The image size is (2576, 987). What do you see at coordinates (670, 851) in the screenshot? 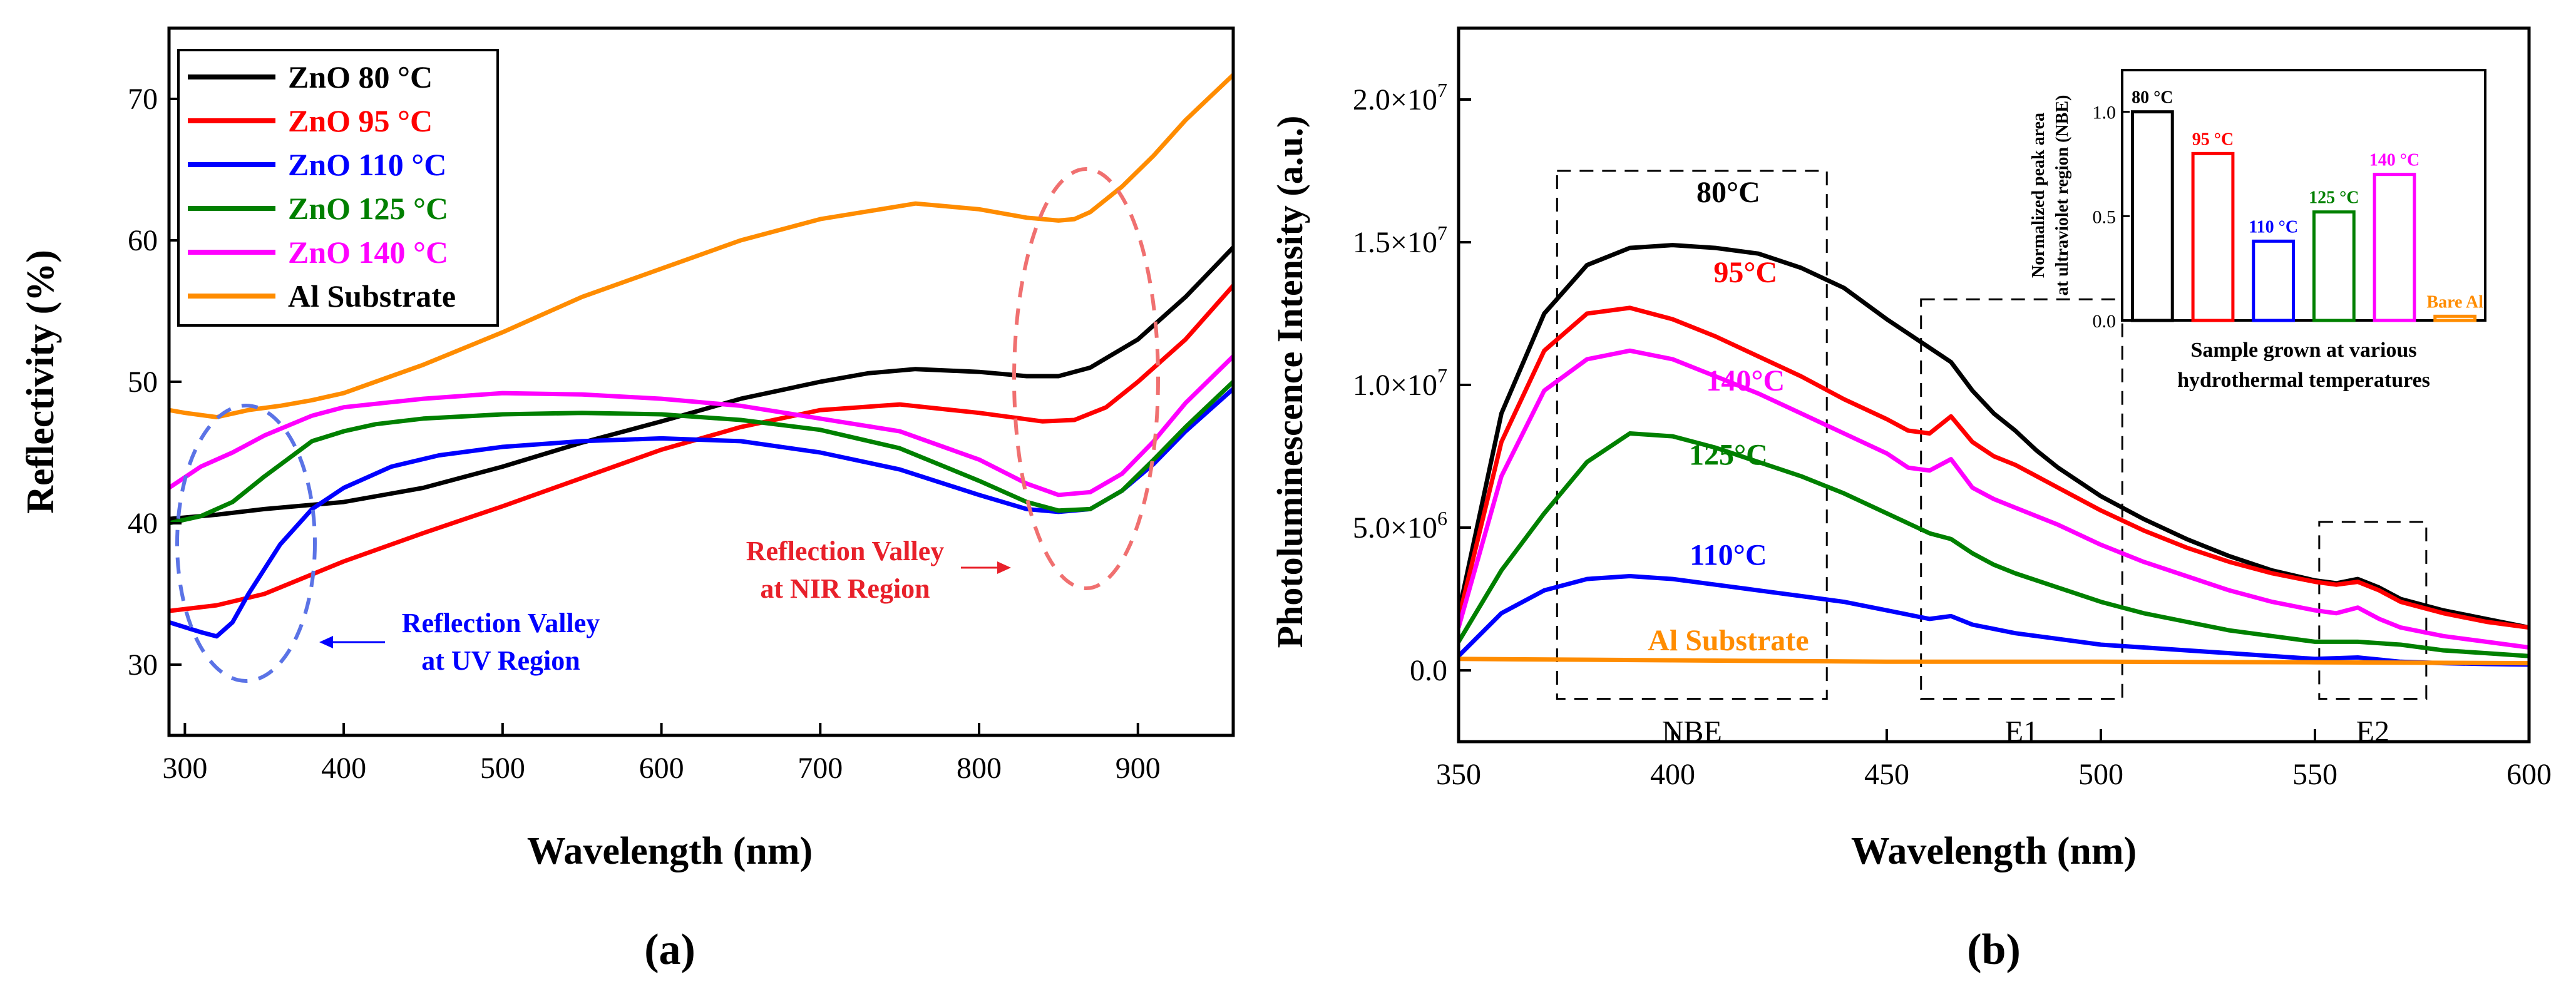
I see `panel-a-xlabel: Wavelength (nm)` at bounding box center [670, 851].